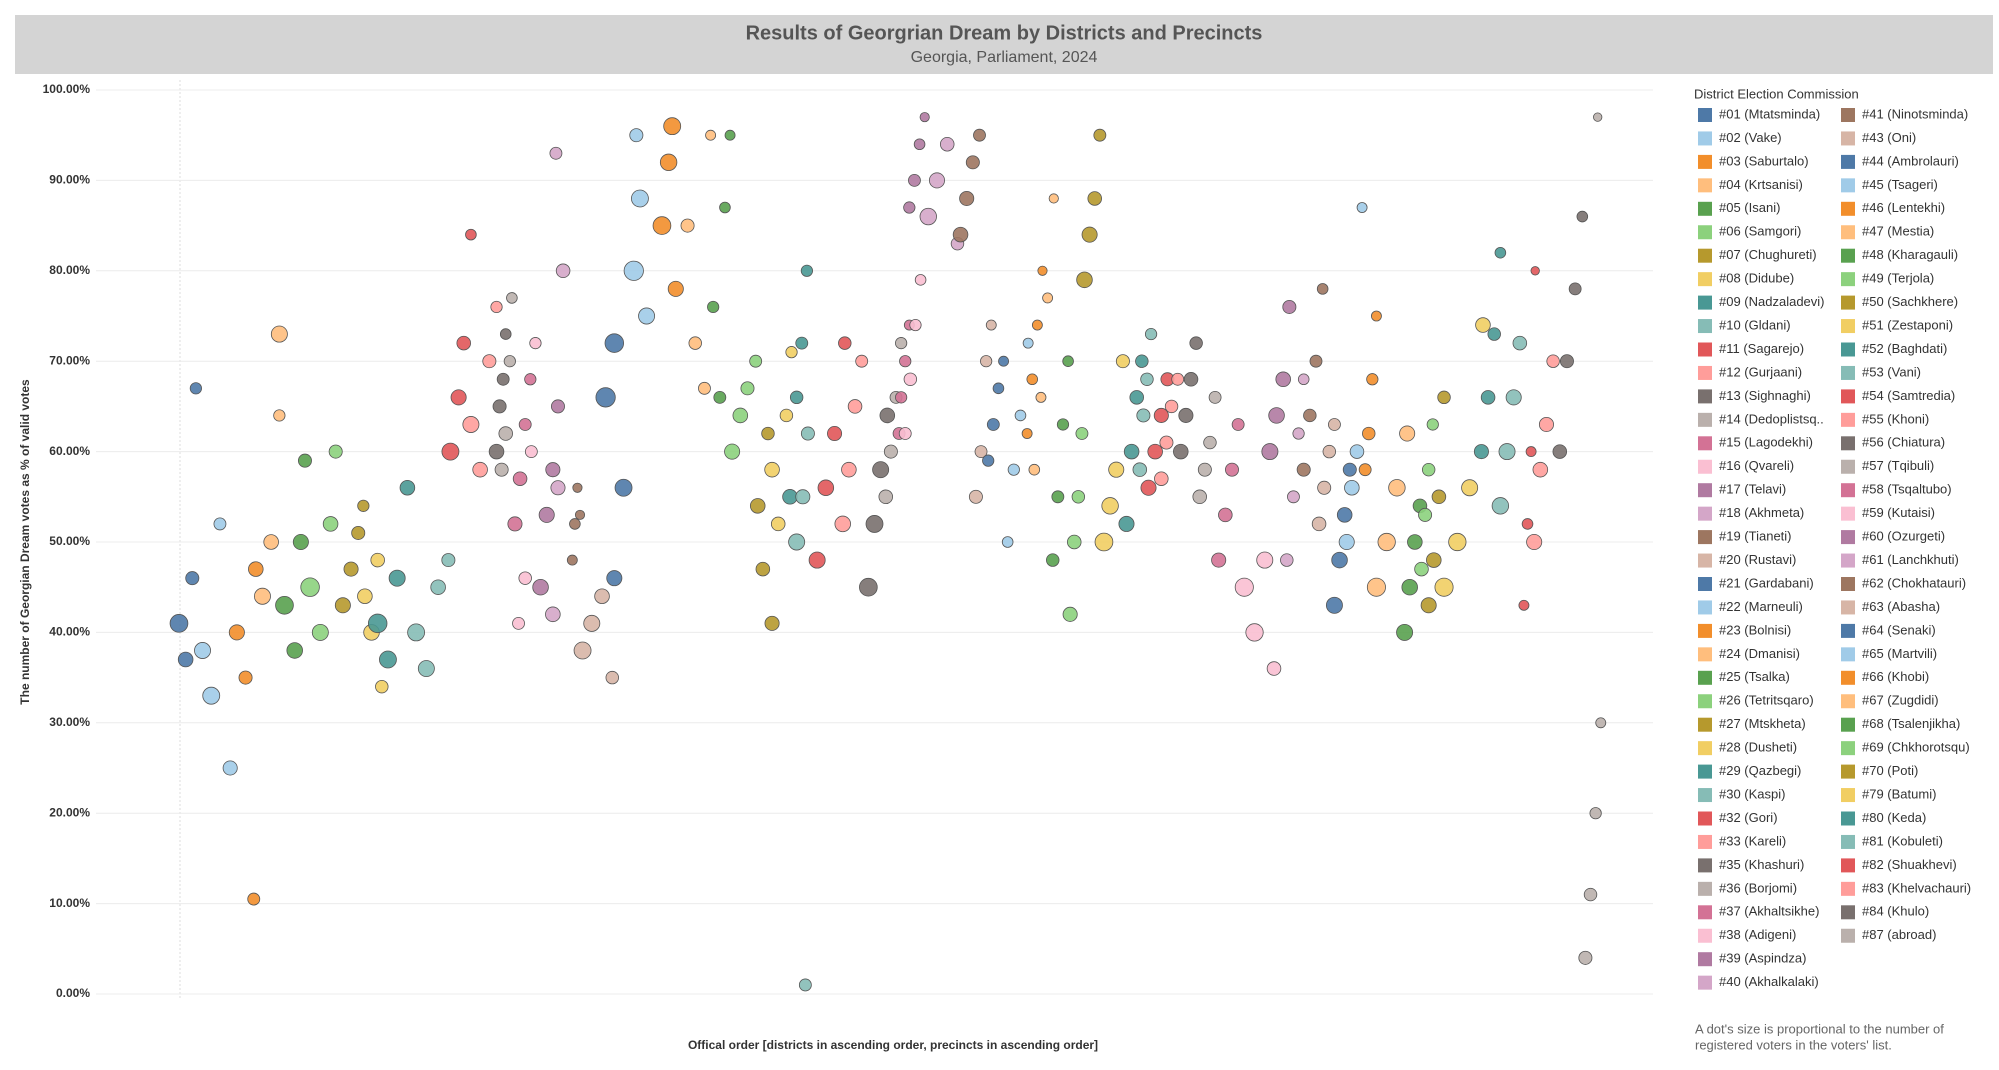 Image resolution: width=1999 pixels, height=1070 pixels. I want to click on legend-label: #48 (Kharagauli), so click(1910, 254).